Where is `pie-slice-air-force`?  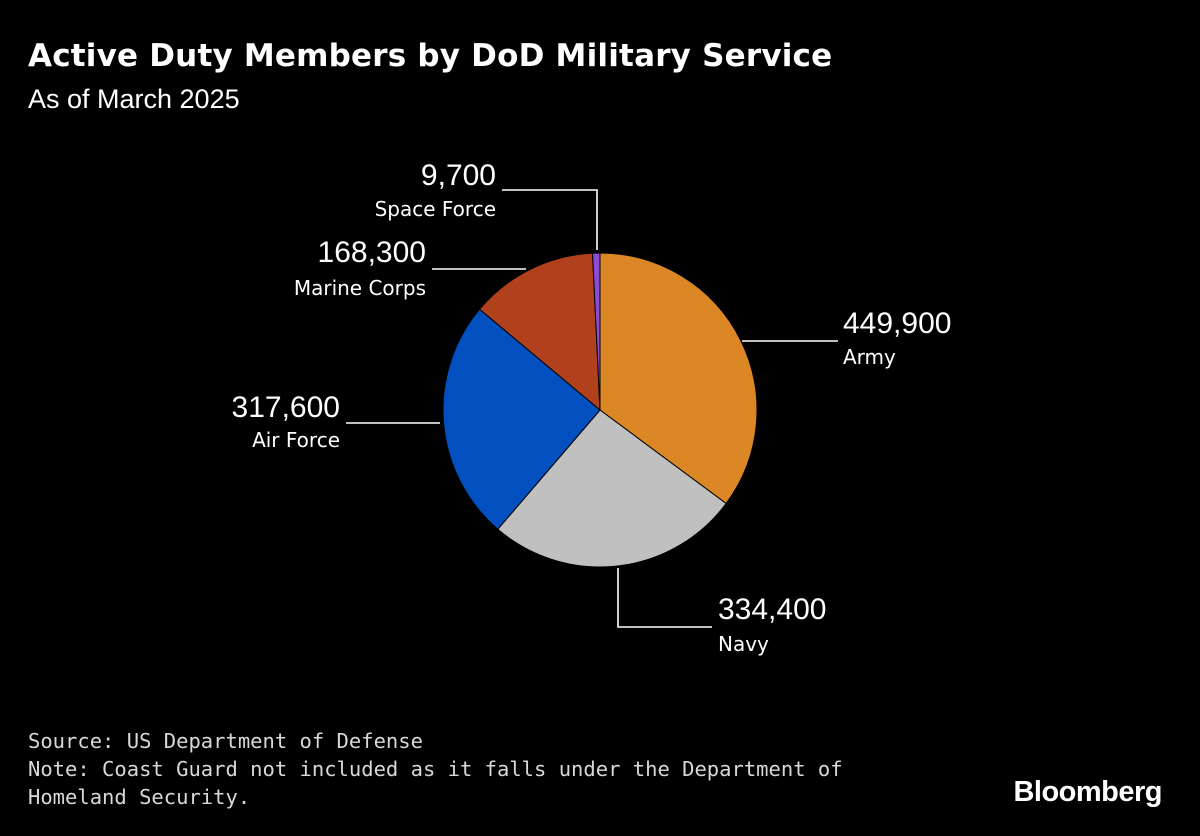
pie-slice-air-force is located at coordinates (521, 419).